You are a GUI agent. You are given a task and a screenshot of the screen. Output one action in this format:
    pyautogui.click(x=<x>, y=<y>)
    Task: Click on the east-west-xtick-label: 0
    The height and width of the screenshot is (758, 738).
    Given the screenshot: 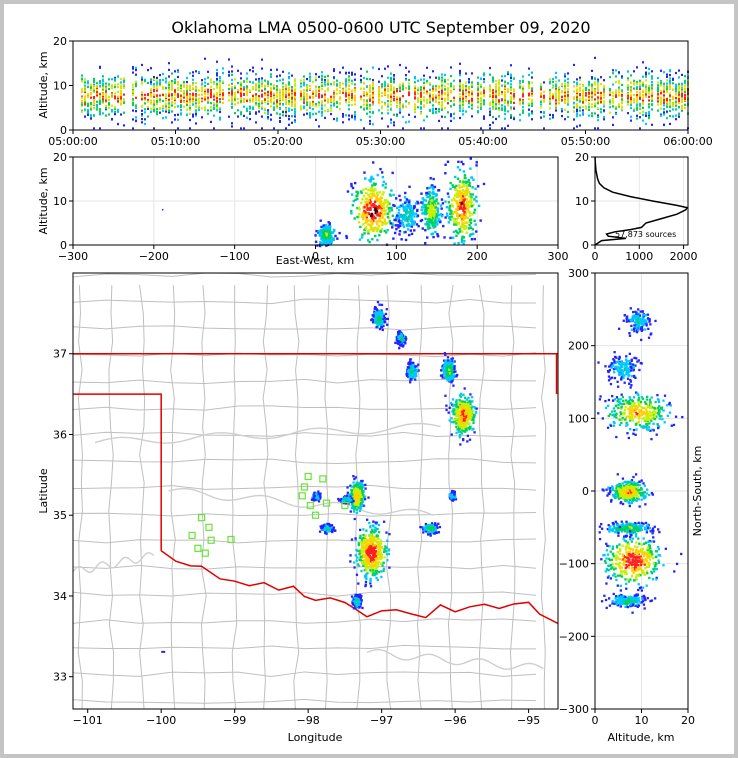 What is the action you would take?
    pyautogui.click(x=315, y=256)
    